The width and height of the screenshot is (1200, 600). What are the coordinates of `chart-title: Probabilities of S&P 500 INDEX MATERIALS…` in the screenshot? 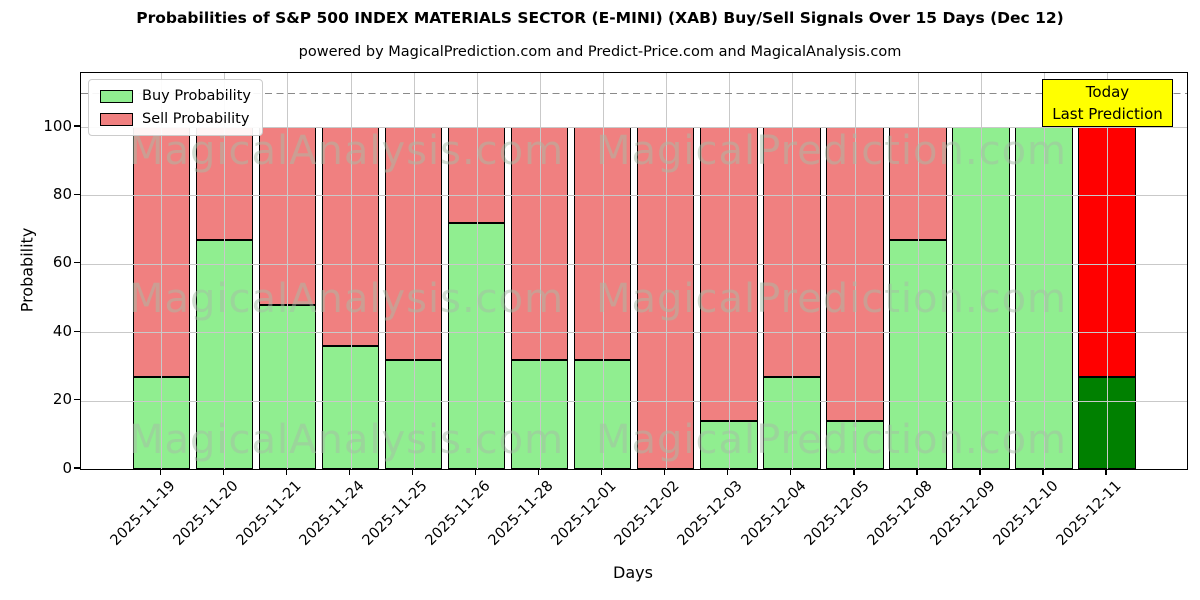 It's located at (600, 18).